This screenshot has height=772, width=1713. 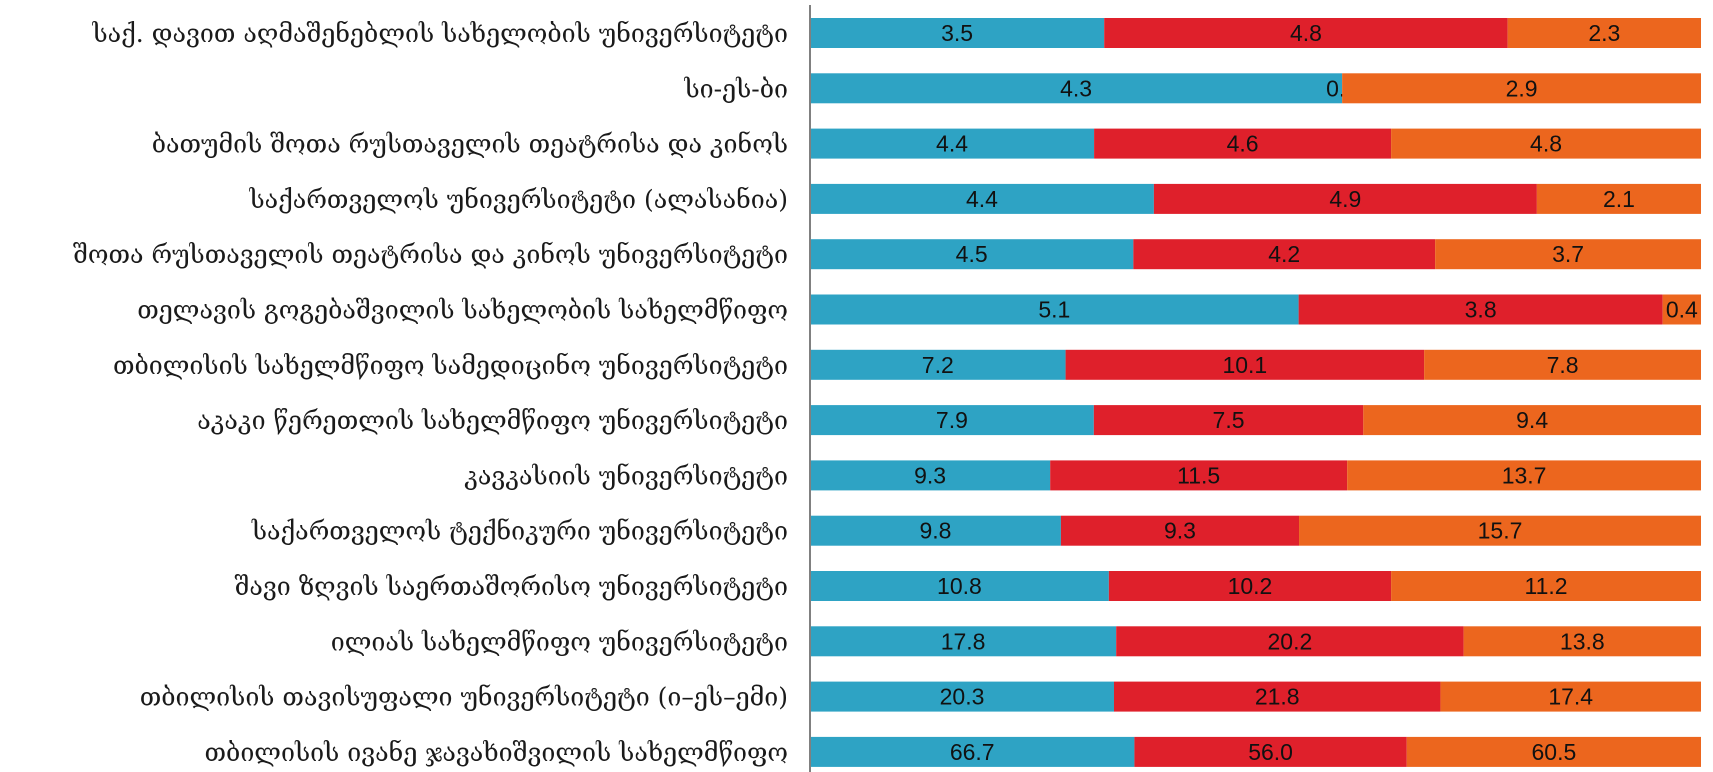 What do you see at coordinates (496, 752) in the screenshot?
I see `category-label: თბილისის ივანე ჯავახიშვილის სახელმწიფო` at bounding box center [496, 752].